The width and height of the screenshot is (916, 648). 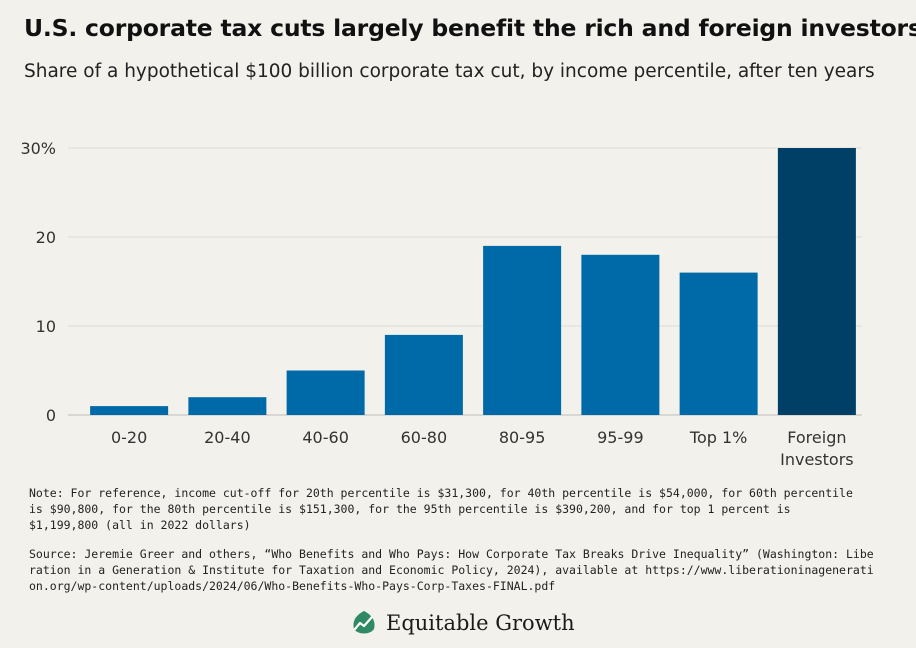 What do you see at coordinates (325, 437) in the screenshot?
I see `x-tick-label: 40-60` at bounding box center [325, 437].